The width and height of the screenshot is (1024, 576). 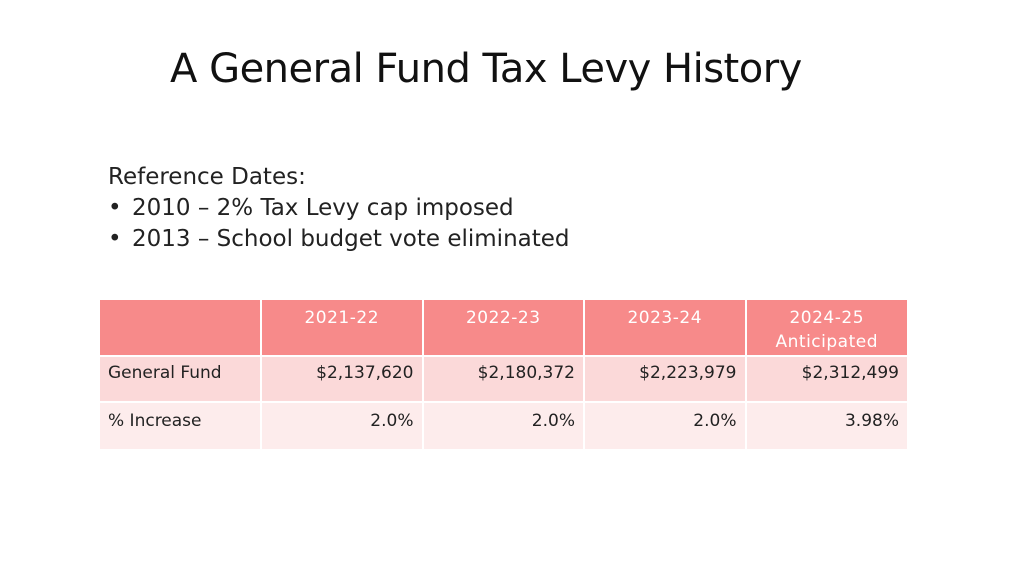 I want to click on row-label: % Increase, so click(x=181, y=426).